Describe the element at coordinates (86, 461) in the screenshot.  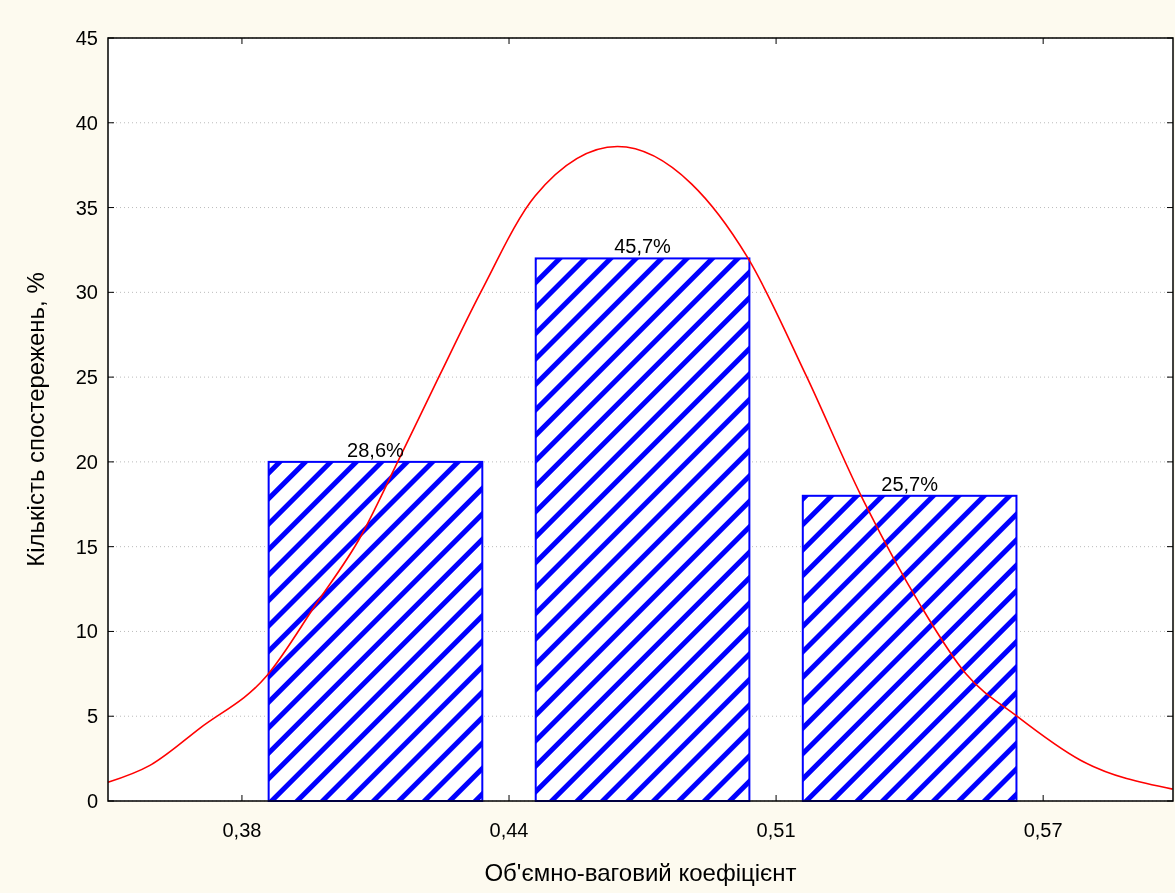
I see `y-tick-label: 20` at that location.